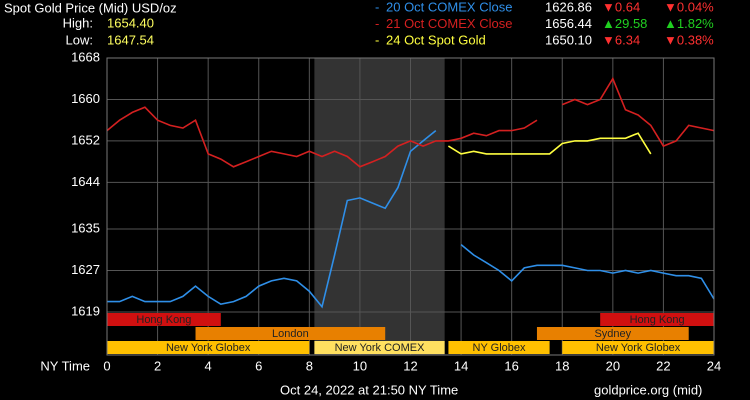  I want to click on legend-name: 21 Oct COMEX Close, so click(449, 23).